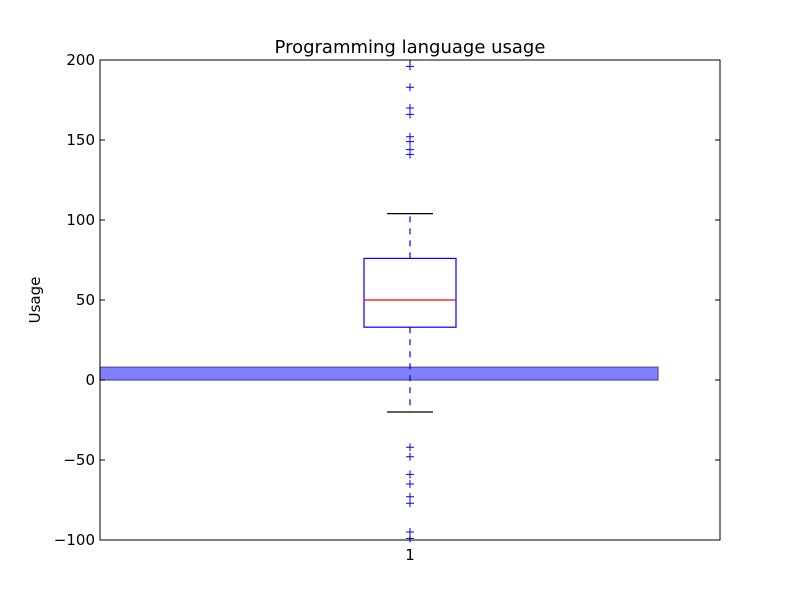 The image size is (800, 600). Describe the element at coordinates (80, 60) in the screenshot. I see `y-tick-label: 200` at that location.